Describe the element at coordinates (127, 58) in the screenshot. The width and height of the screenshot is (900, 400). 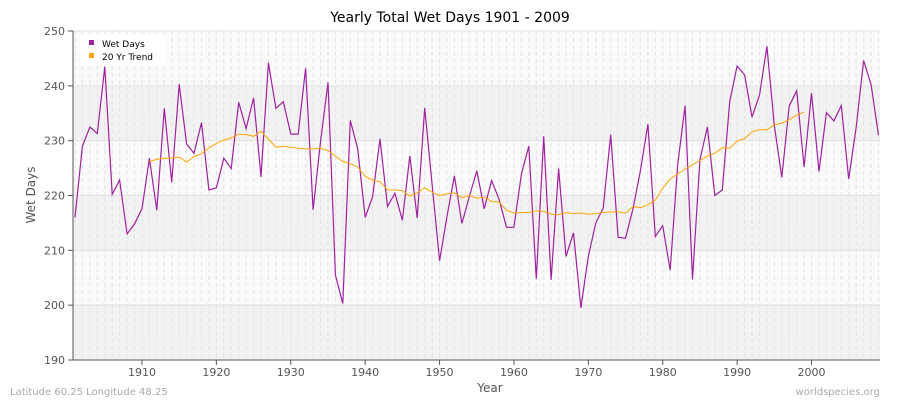
I see `legend-label: 20 Yr Trend` at that location.